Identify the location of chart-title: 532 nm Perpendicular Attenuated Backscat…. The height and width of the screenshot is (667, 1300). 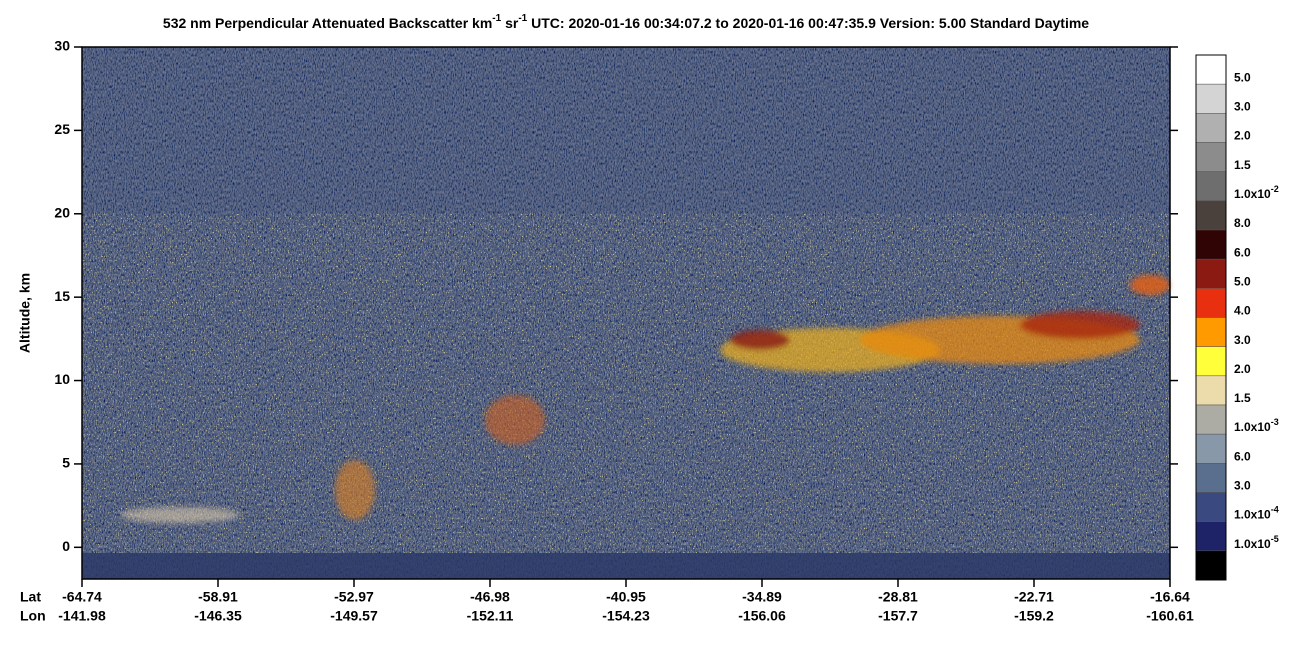
(626, 22).